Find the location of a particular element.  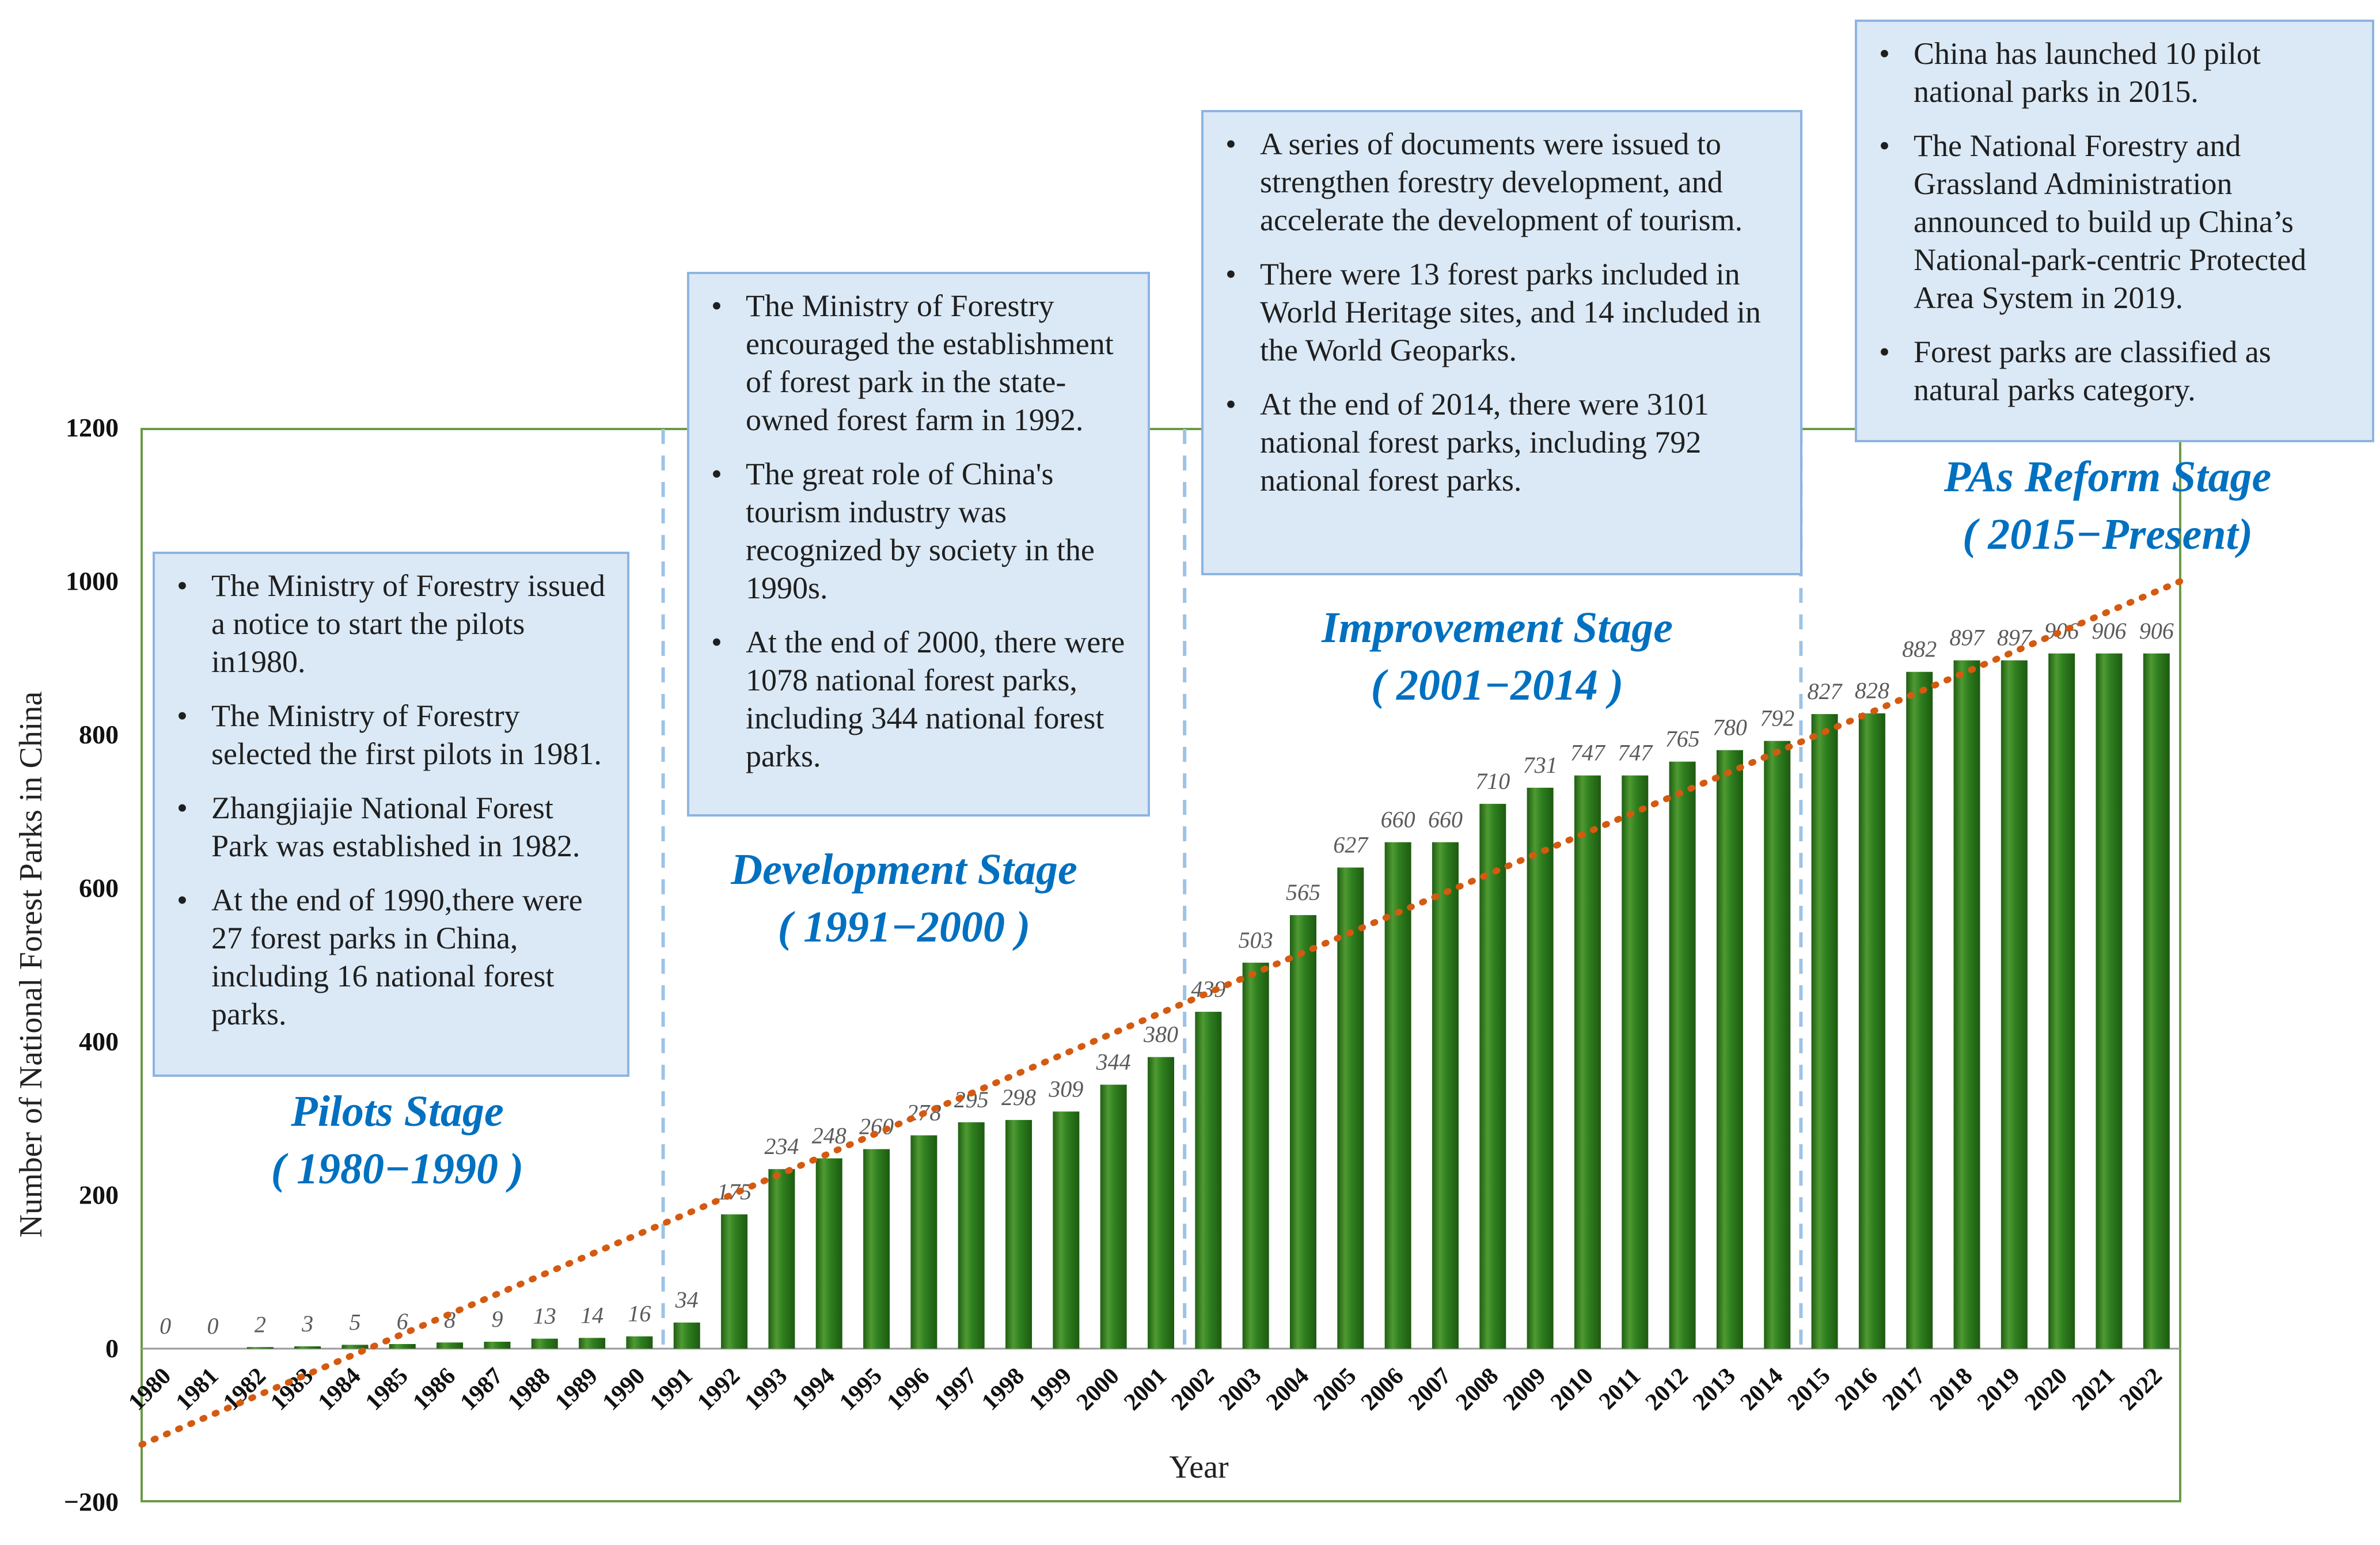

y-tick-label: 0 is located at coordinates (112, 1348).